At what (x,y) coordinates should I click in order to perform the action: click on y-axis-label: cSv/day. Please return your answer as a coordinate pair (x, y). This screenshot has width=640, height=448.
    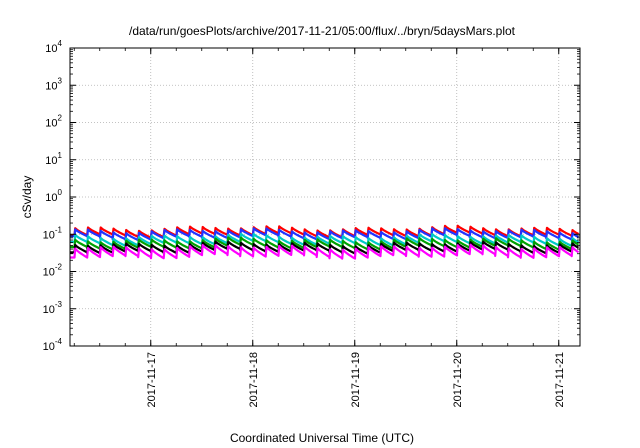
    Looking at the image, I should click on (27, 197).